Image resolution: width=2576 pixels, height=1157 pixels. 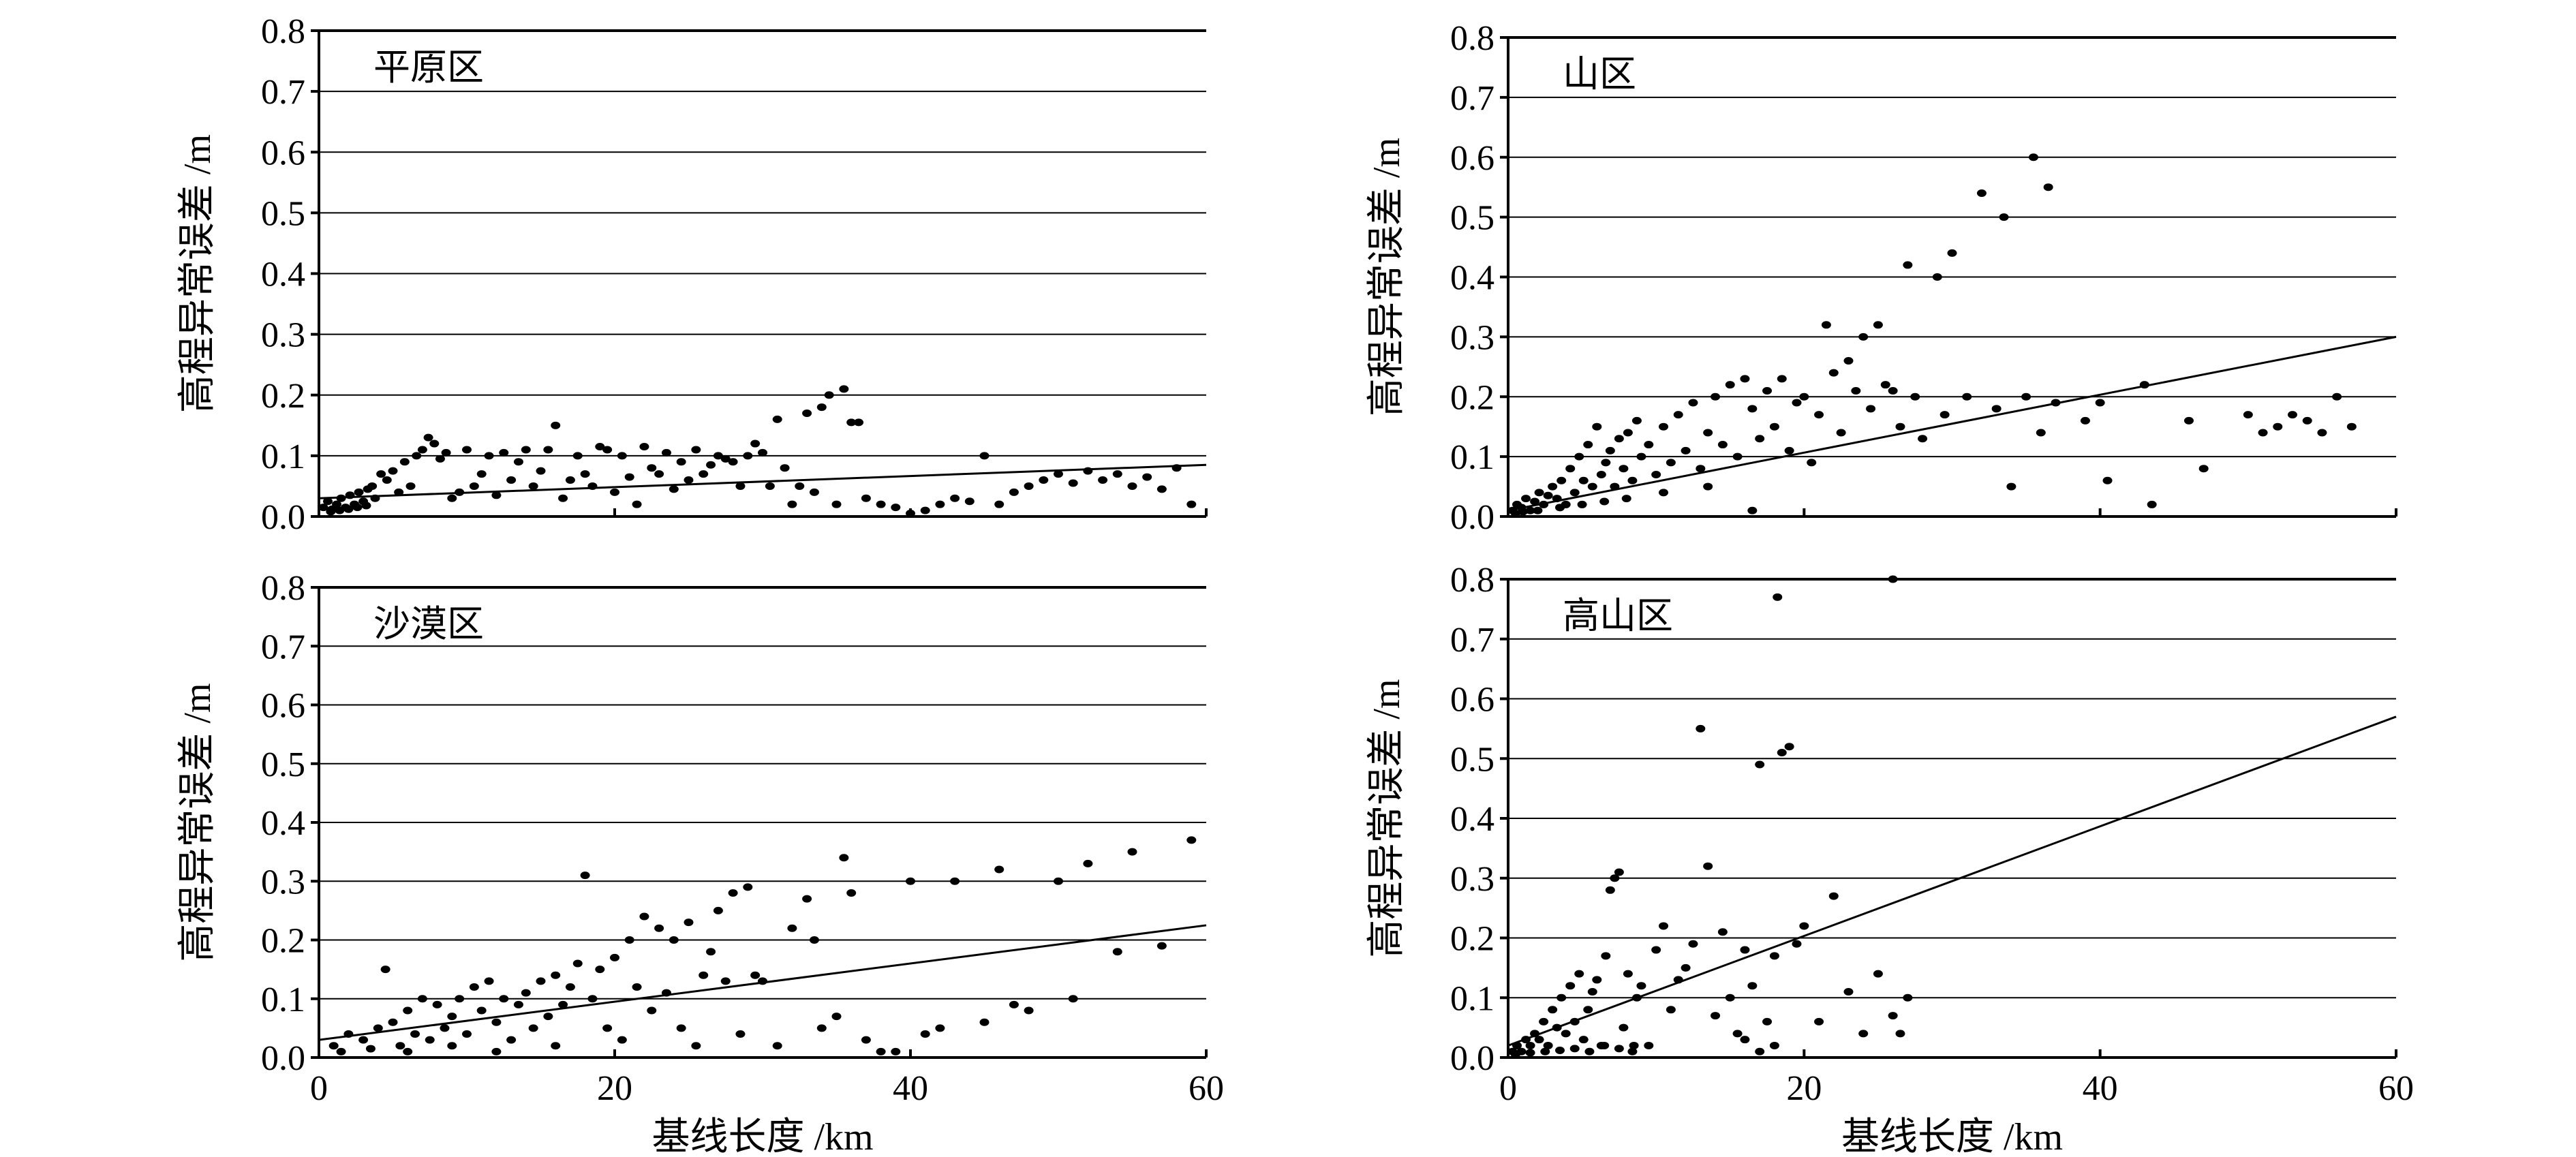 I want to click on y-axis-title: 高程异常误差 /m, so click(x=1387, y=818).